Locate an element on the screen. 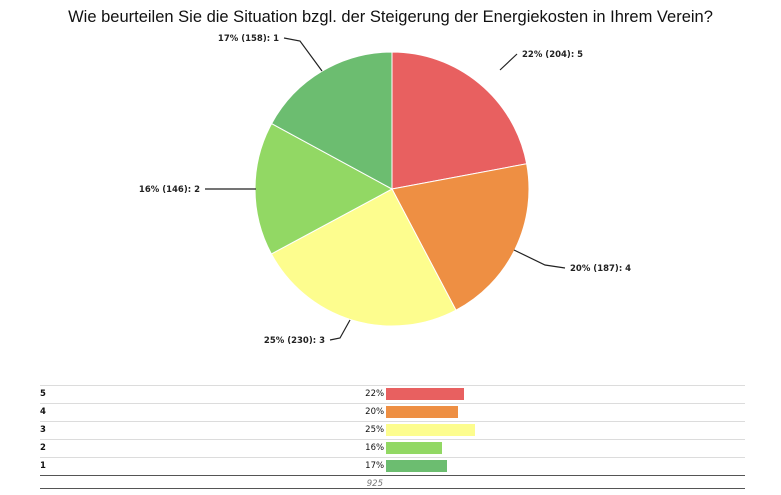 This screenshot has height=495, width=781. row-category: 2 is located at coordinates (43, 448).